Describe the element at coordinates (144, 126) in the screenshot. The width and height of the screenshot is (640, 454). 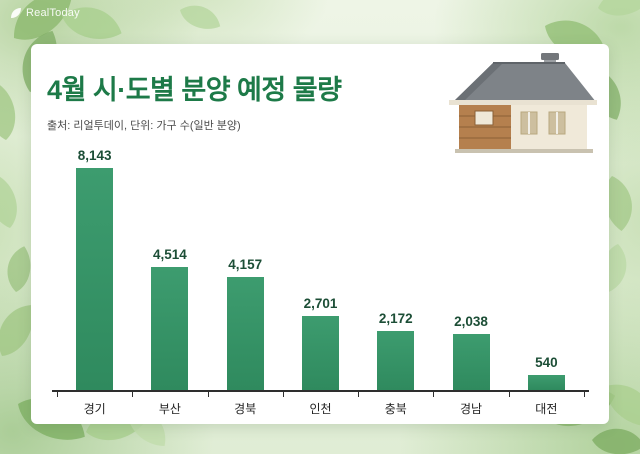
I see `source-note: 출처: 리얼투데이, 단위: 가구 수(일반 분양)` at that location.